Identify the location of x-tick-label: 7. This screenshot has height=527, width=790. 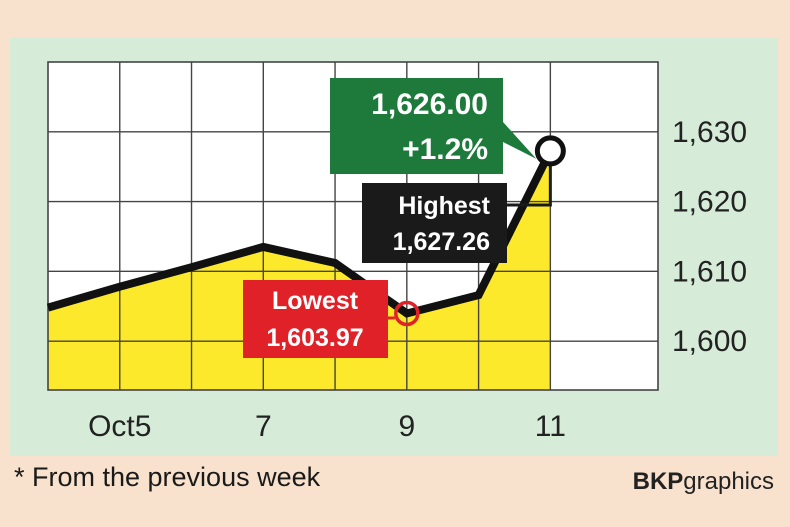
(263, 426).